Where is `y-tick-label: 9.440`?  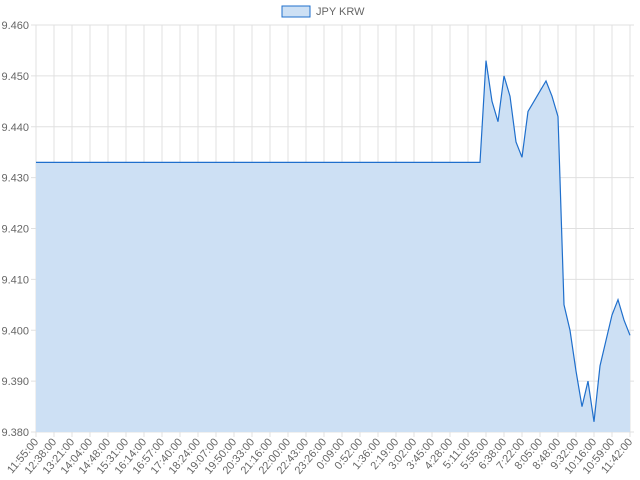
y-tick-label: 9.440 is located at coordinates (15, 128).